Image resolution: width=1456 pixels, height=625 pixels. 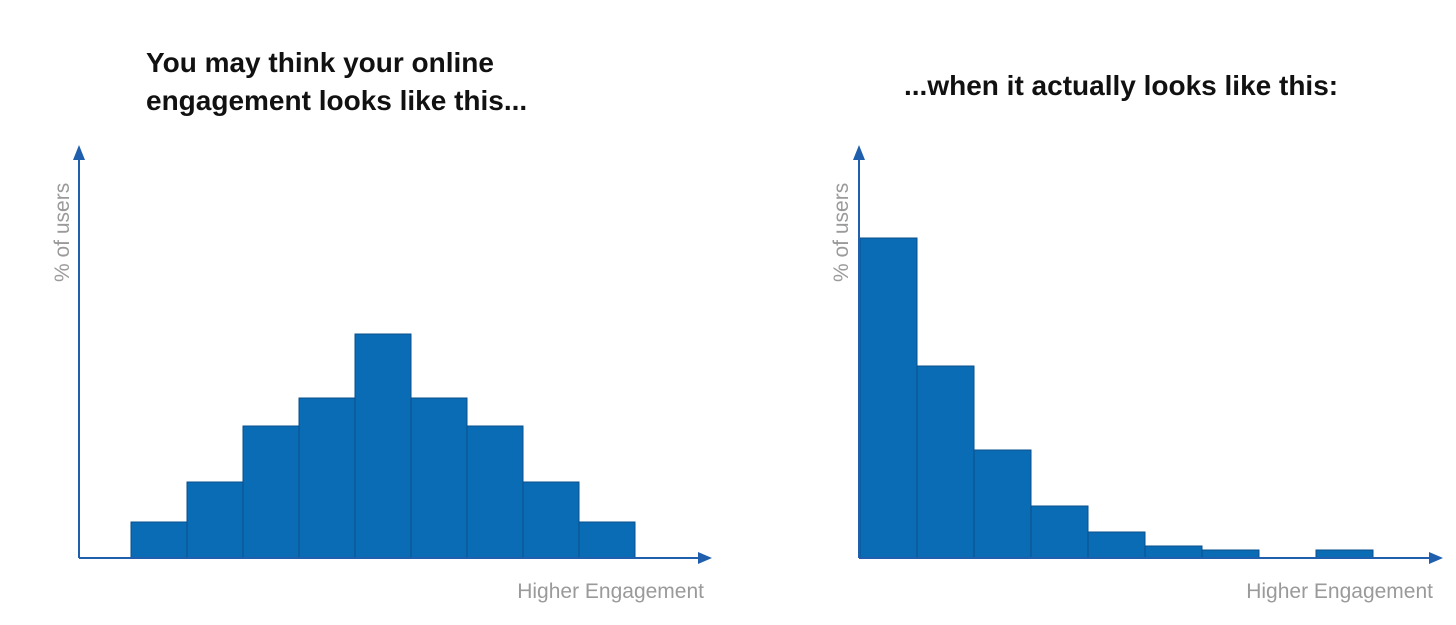 What do you see at coordinates (383, 446) in the screenshot?
I see `left-bars` at bounding box center [383, 446].